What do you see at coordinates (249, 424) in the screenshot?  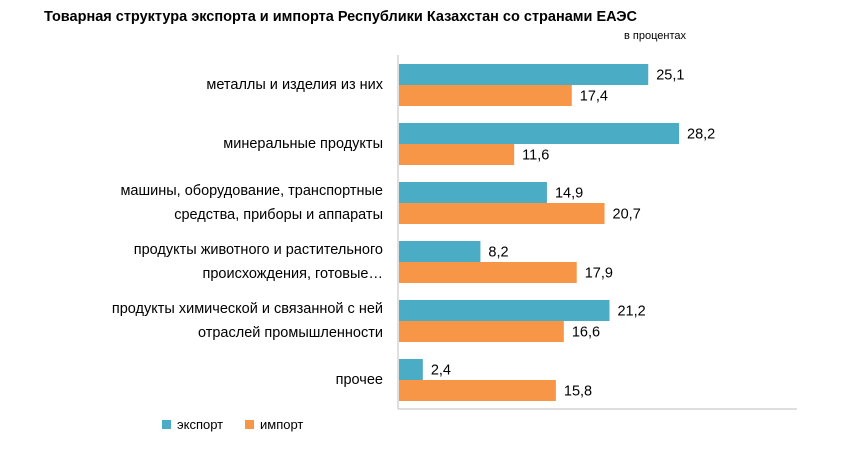 I see `legend-swatch-import` at bounding box center [249, 424].